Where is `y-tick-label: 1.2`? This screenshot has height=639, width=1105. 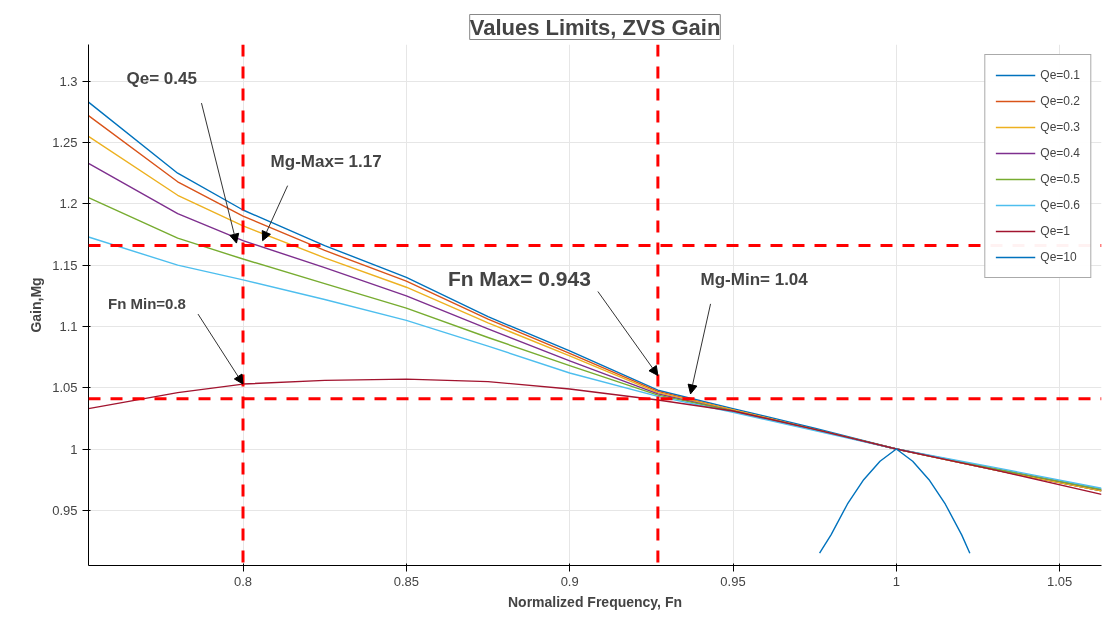
y-tick-label: 1.2 is located at coordinates (68, 204).